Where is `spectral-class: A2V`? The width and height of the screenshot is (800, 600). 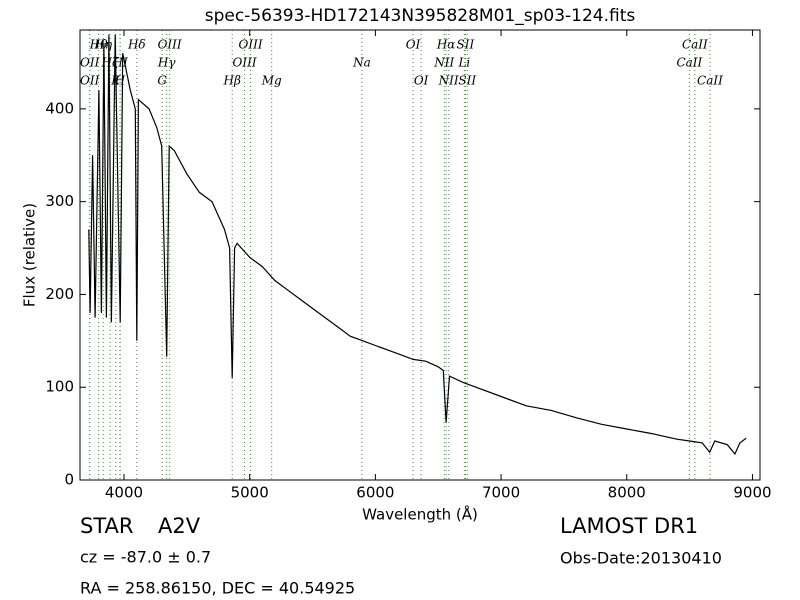
spectral-class: A2V is located at coordinates (179, 526).